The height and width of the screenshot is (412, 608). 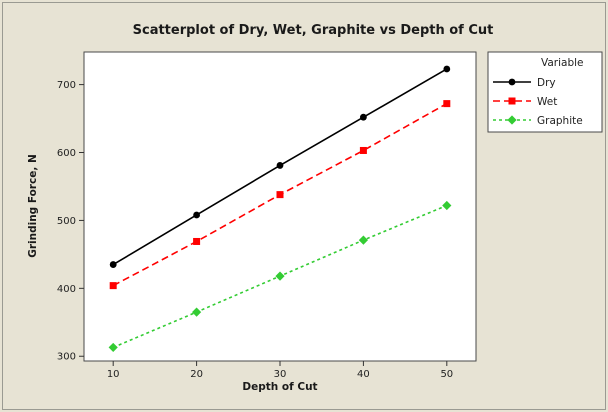 I want to click on legend-title: Variable, so click(x=562, y=63).